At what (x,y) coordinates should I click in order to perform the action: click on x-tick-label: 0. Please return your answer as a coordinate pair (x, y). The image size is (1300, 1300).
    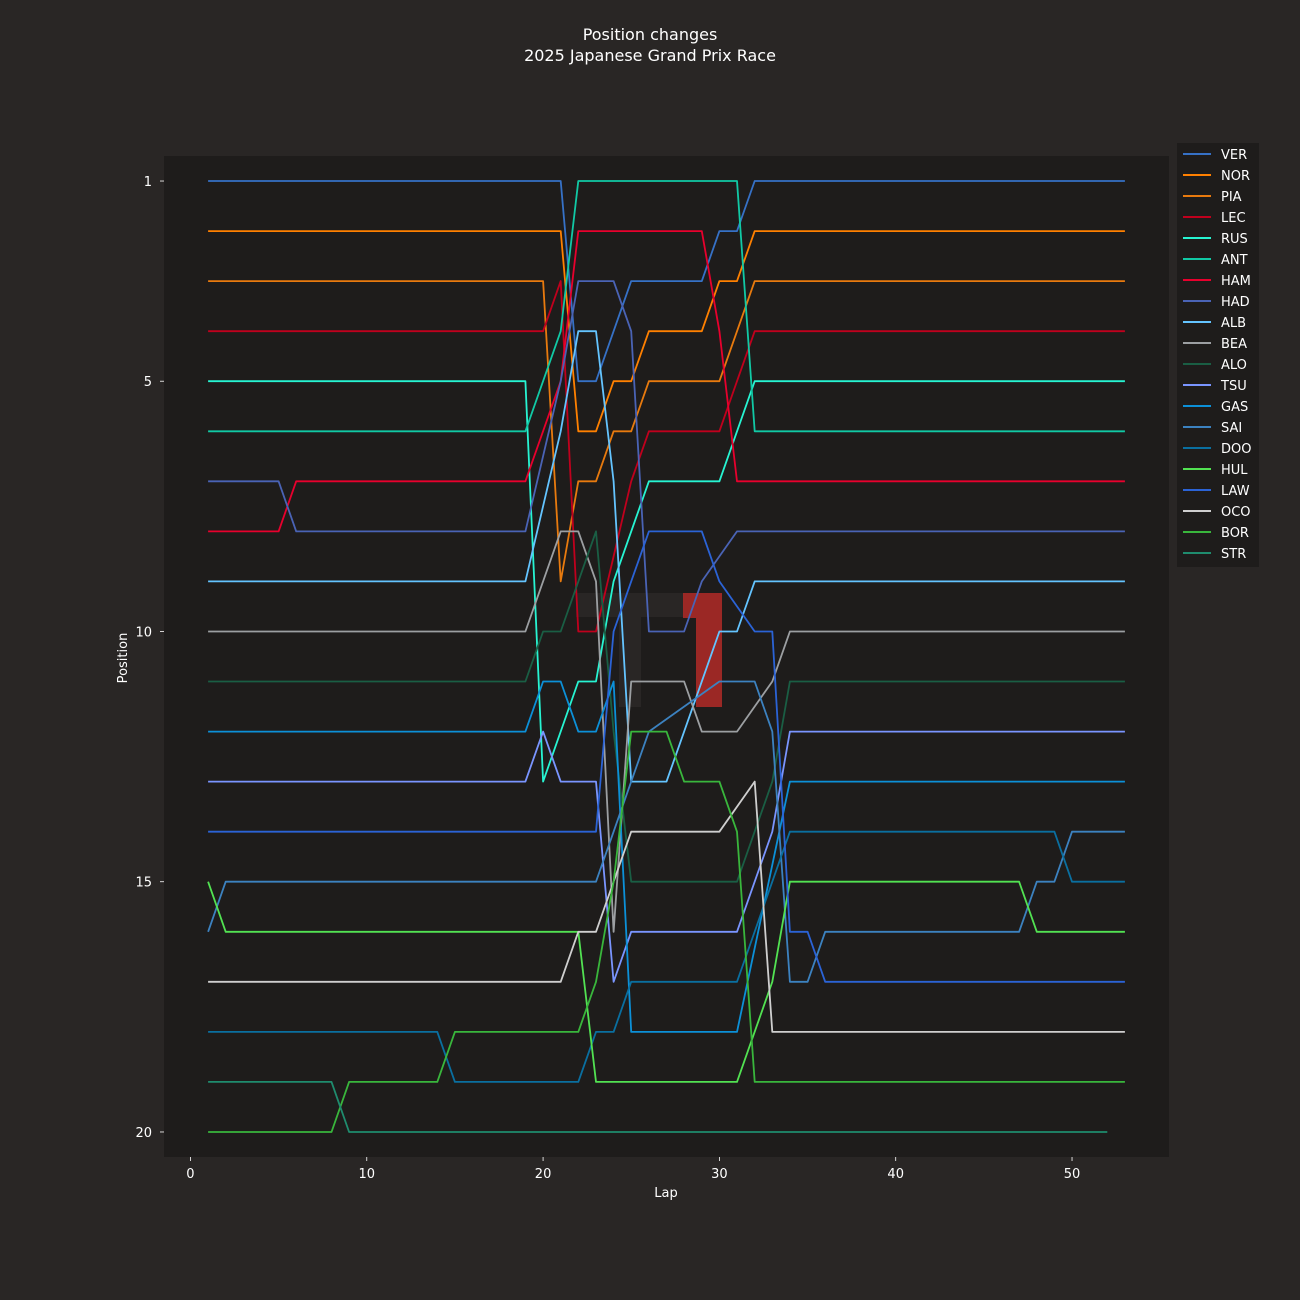
    Looking at the image, I should click on (190, 1174).